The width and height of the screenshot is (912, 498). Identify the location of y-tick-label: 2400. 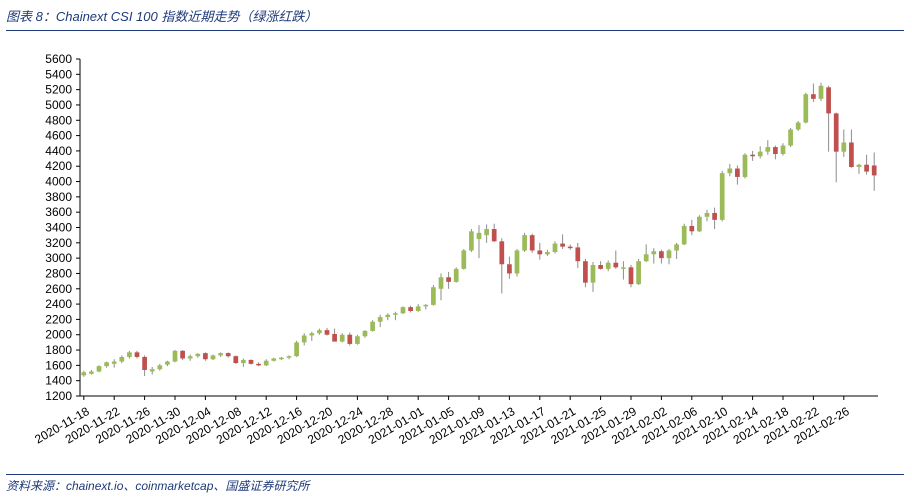
(58, 304).